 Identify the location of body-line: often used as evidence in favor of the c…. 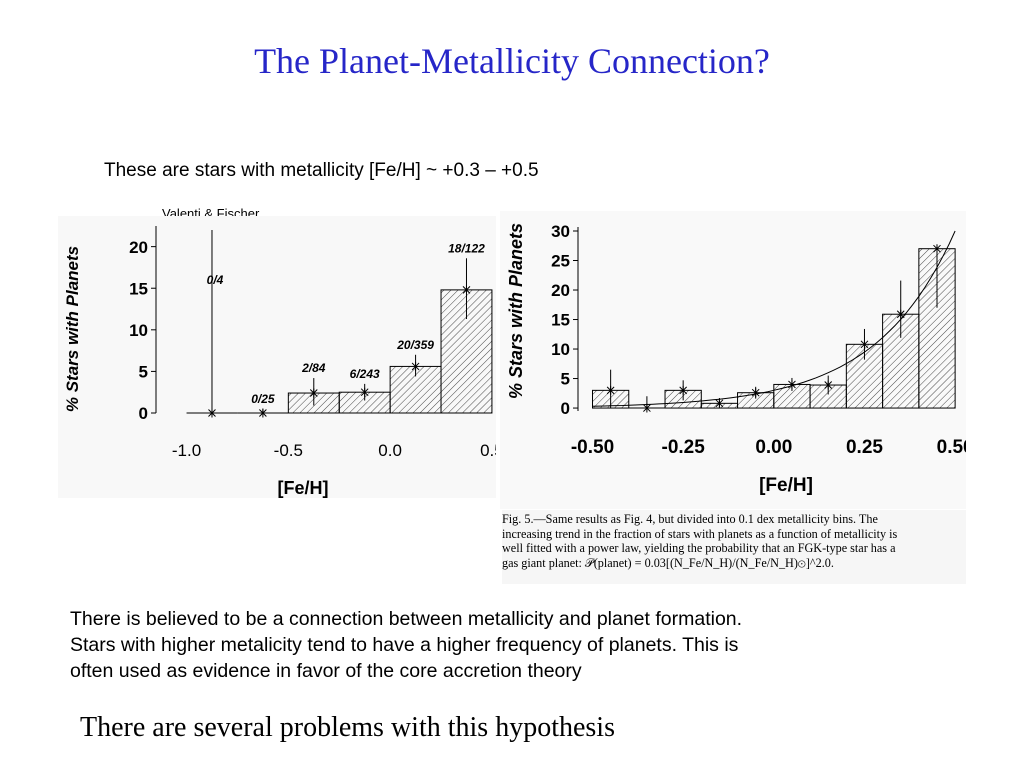
(326, 671).